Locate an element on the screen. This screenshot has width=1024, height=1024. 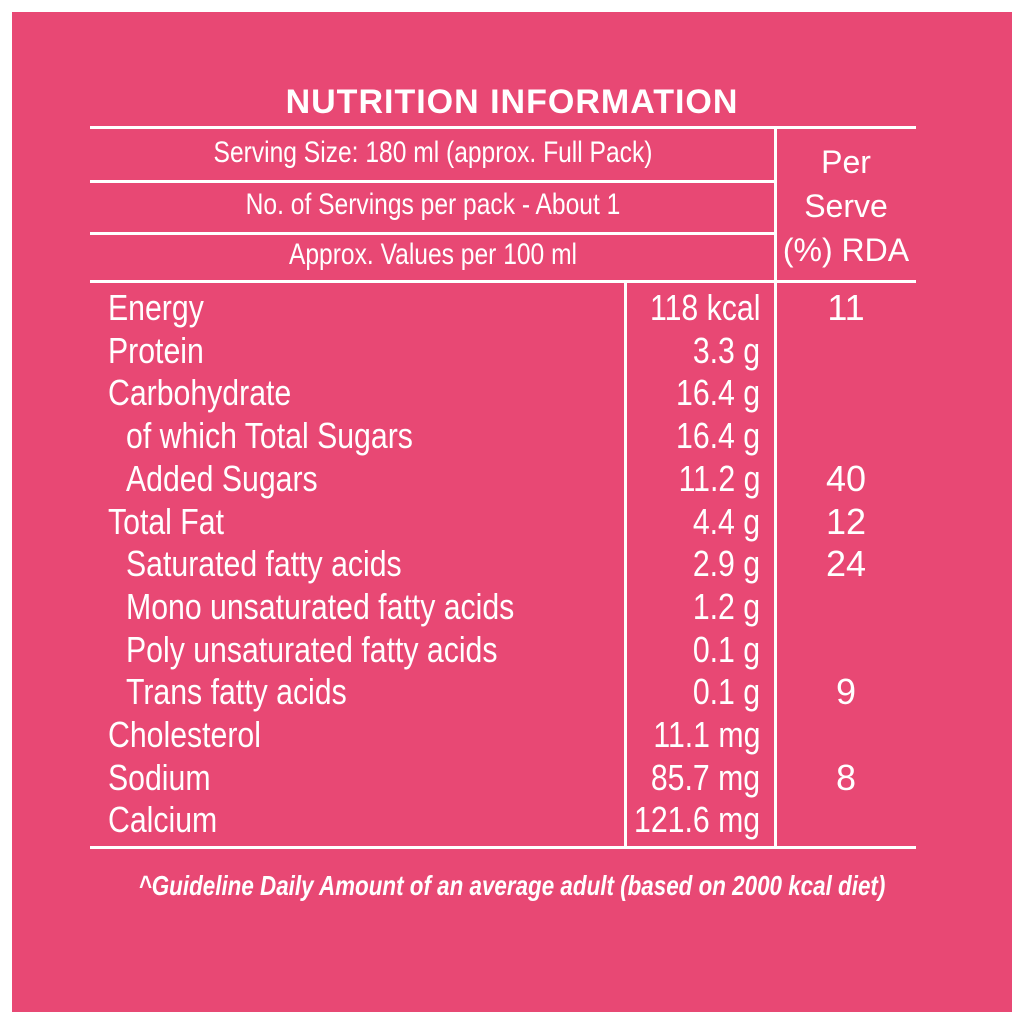
nutrient-name: Protein is located at coordinates (156, 350).